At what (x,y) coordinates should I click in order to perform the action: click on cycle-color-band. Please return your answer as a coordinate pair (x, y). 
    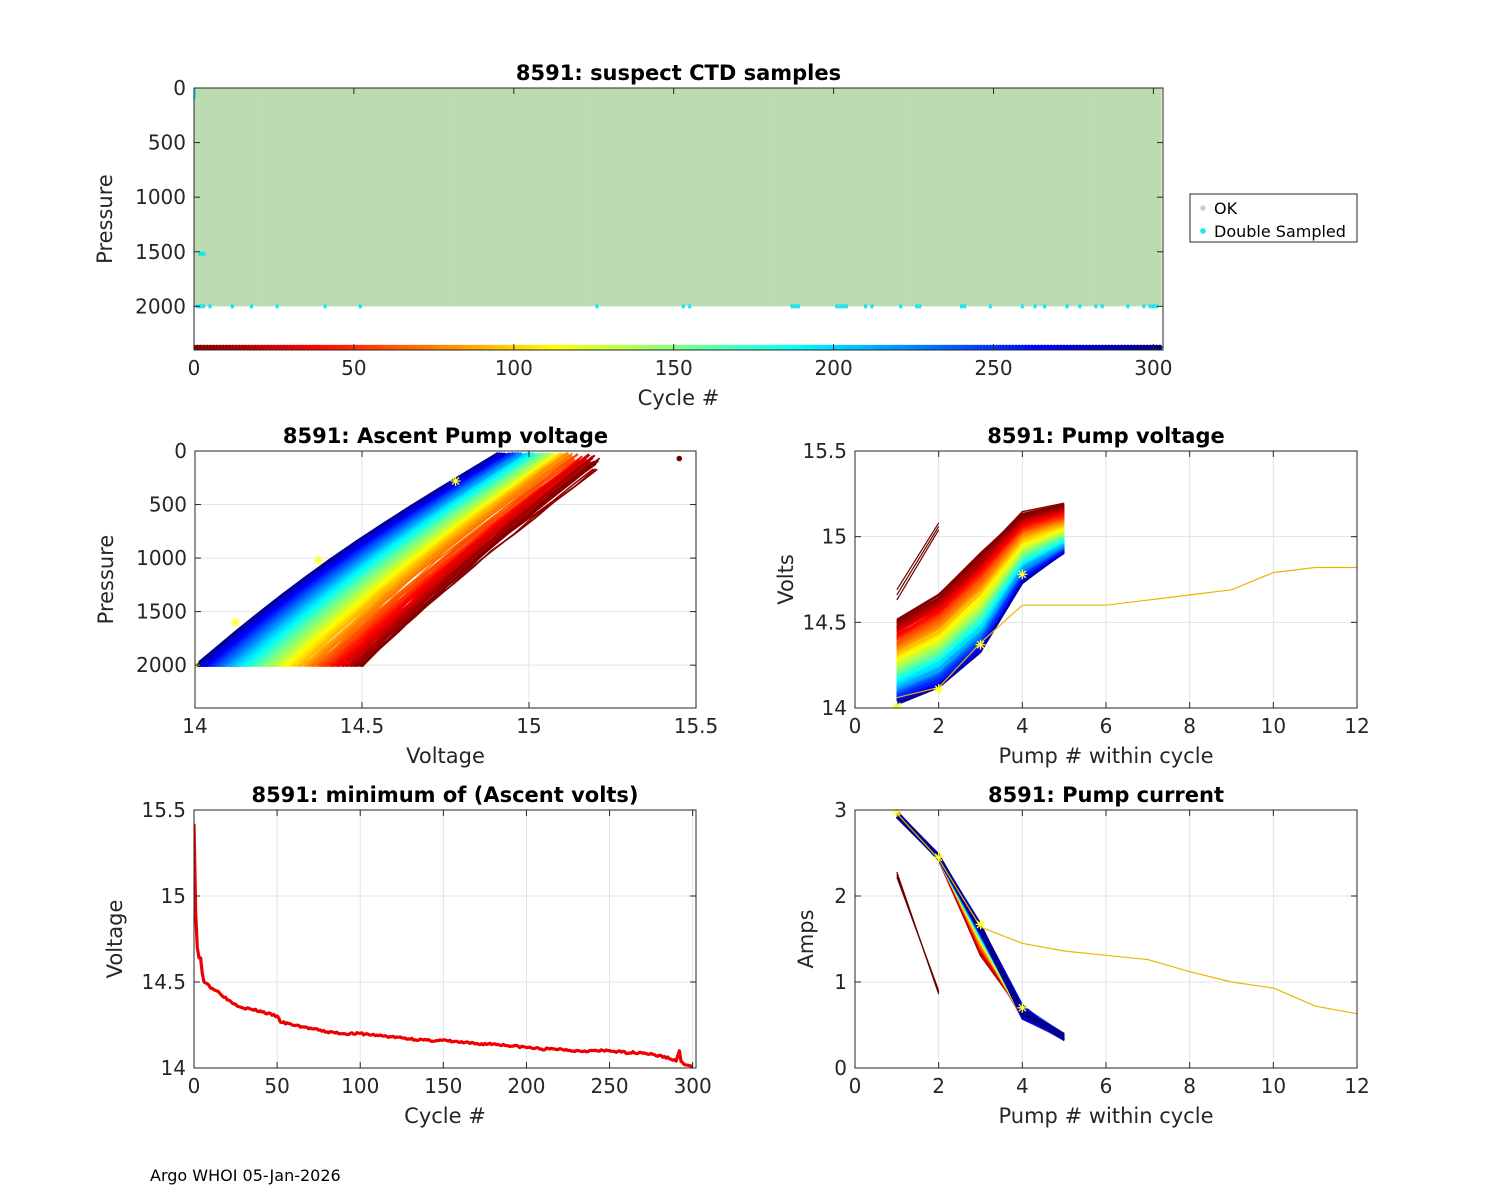
    Looking at the image, I should click on (678, 347).